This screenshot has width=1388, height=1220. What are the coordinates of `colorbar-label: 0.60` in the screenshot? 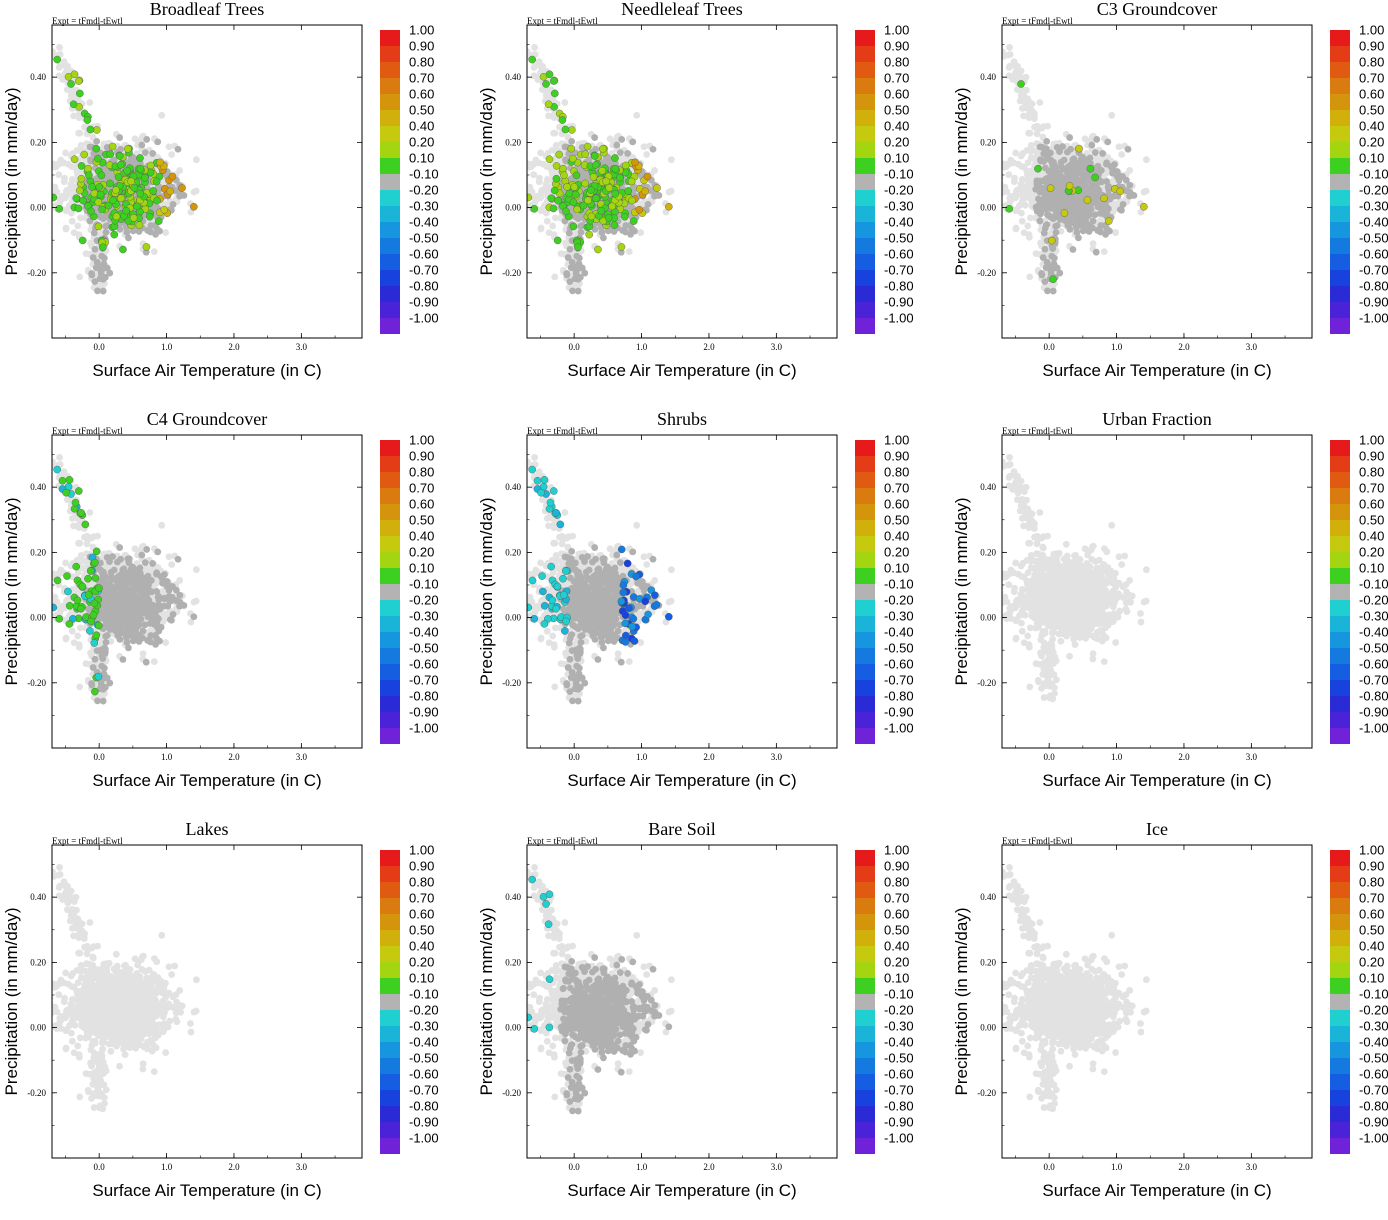 It's located at (421, 93).